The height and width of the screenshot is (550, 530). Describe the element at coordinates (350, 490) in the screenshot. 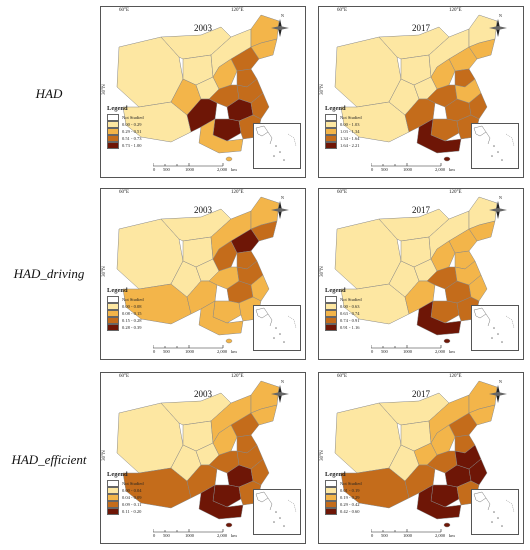

I see `legend-class-label: 0.01 - 0.19` at that location.